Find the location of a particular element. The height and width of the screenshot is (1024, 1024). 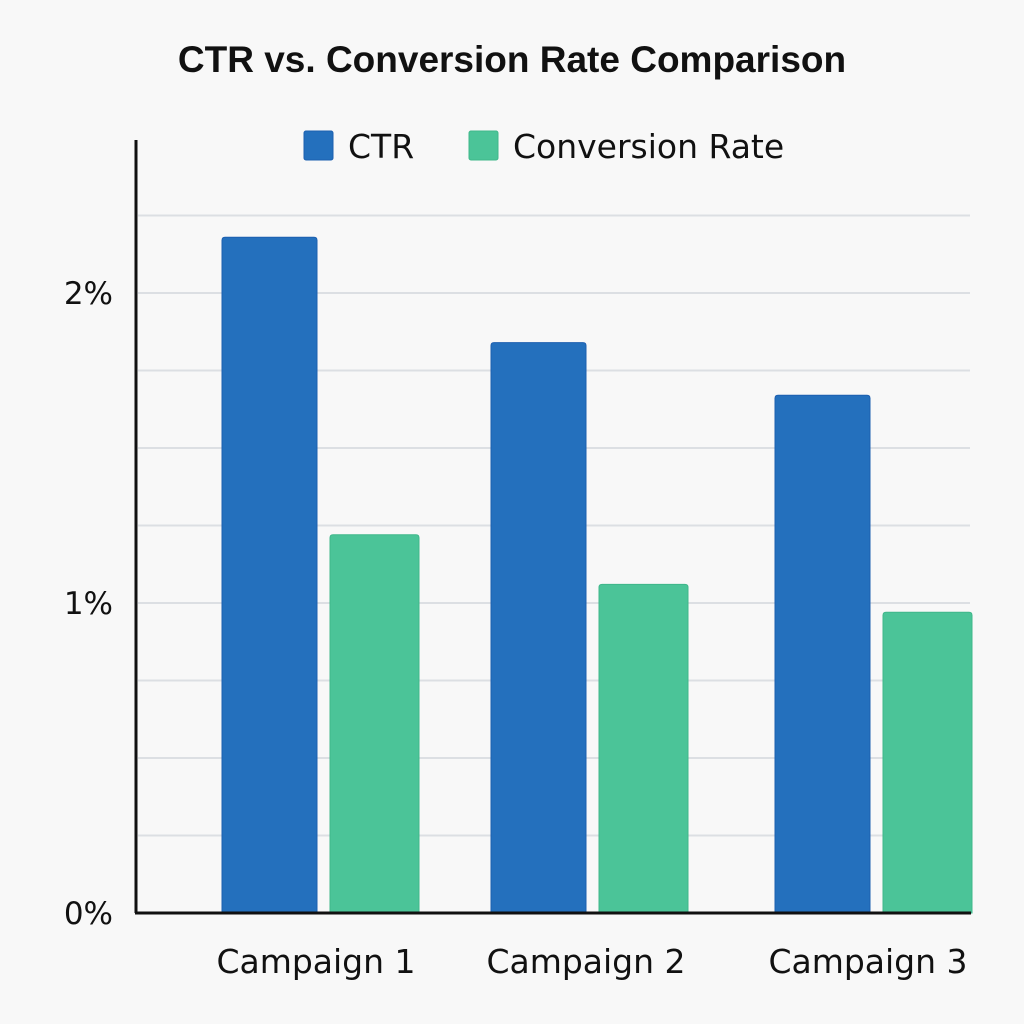

y-axis-ticks: 0% 1% 2% is located at coordinates (88, 604).